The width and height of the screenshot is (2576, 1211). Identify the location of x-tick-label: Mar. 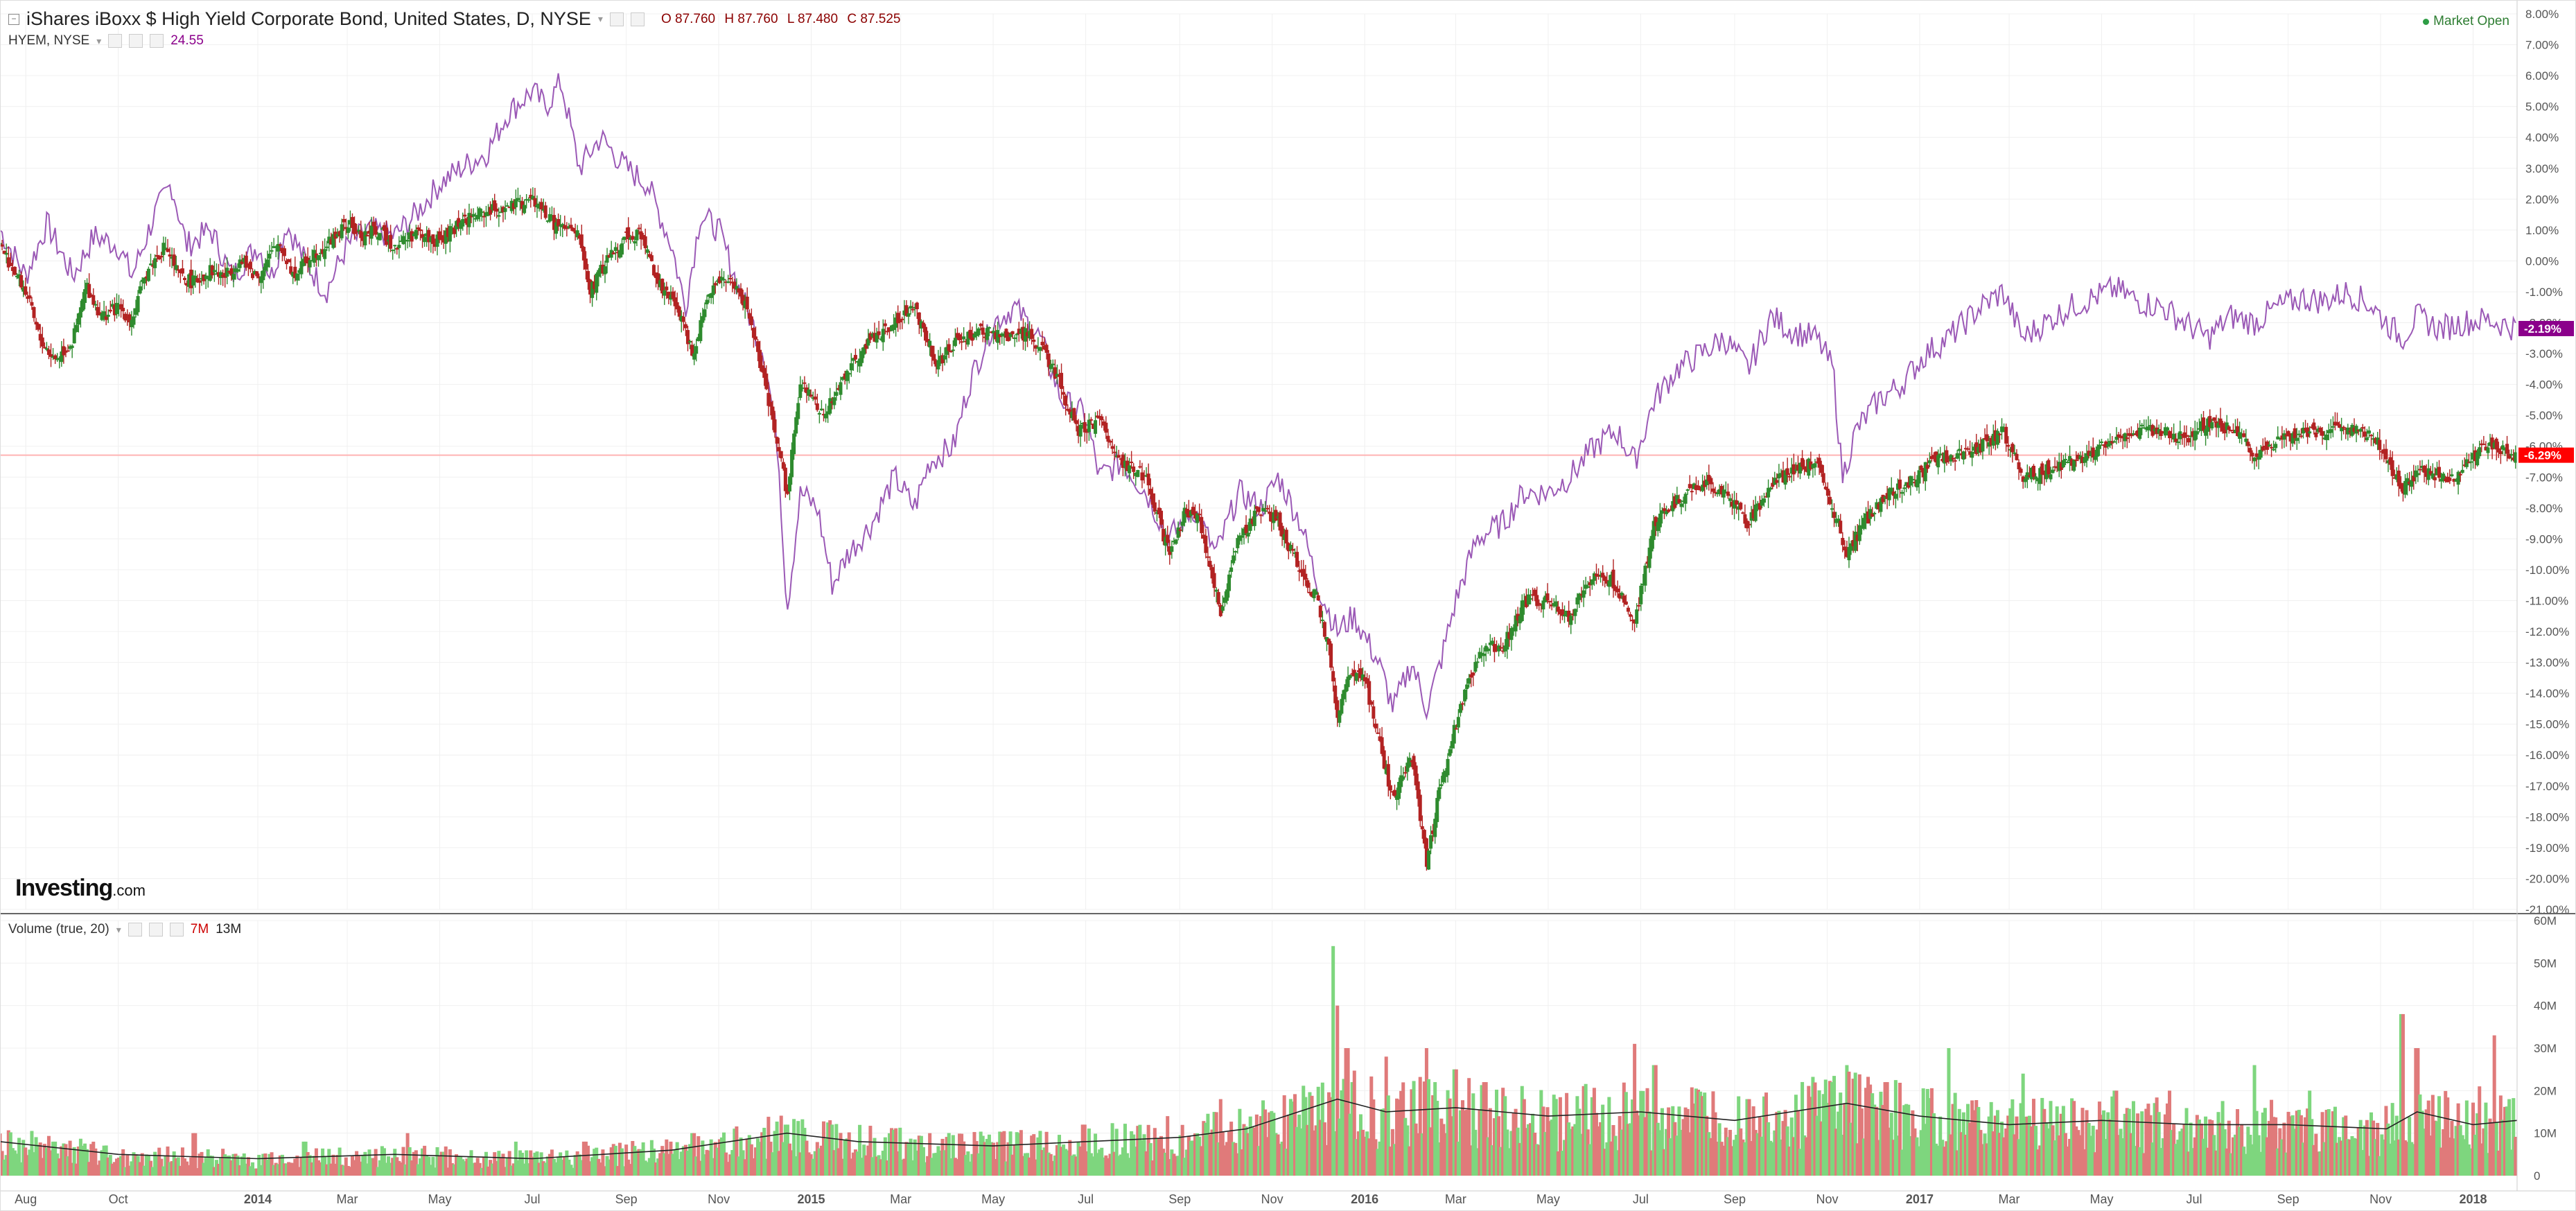
(1455, 1199).